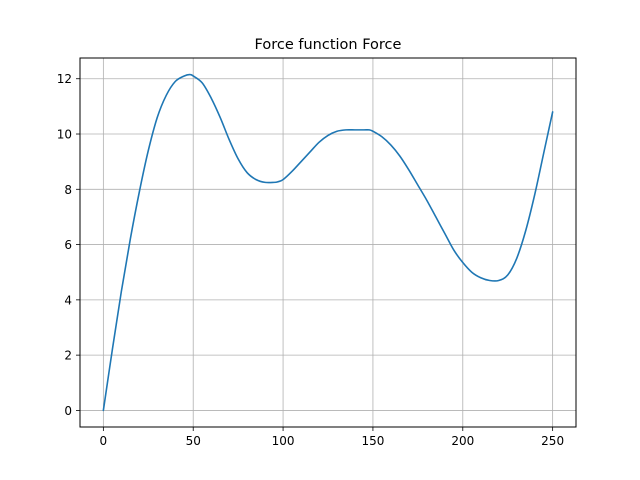  Describe the element at coordinates (64, 79) in the screenshot. I see `y-tick-label: 12` at that location.